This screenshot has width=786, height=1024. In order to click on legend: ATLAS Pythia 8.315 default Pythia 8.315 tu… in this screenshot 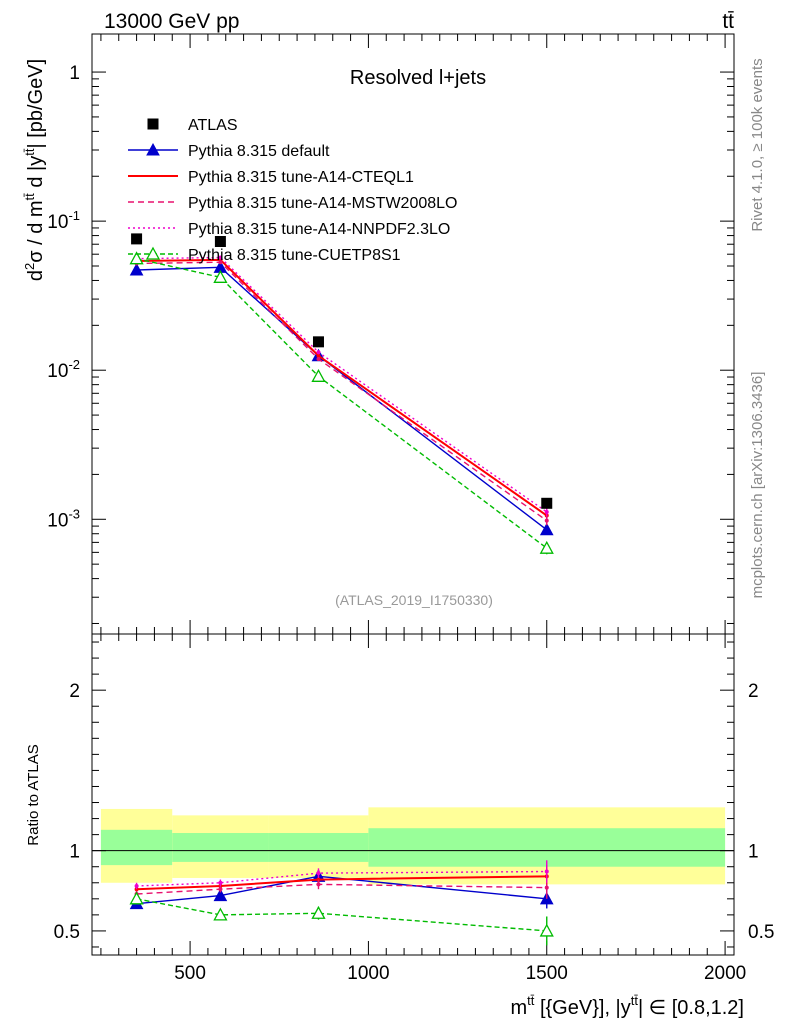, I will do `click(292, 190)`.